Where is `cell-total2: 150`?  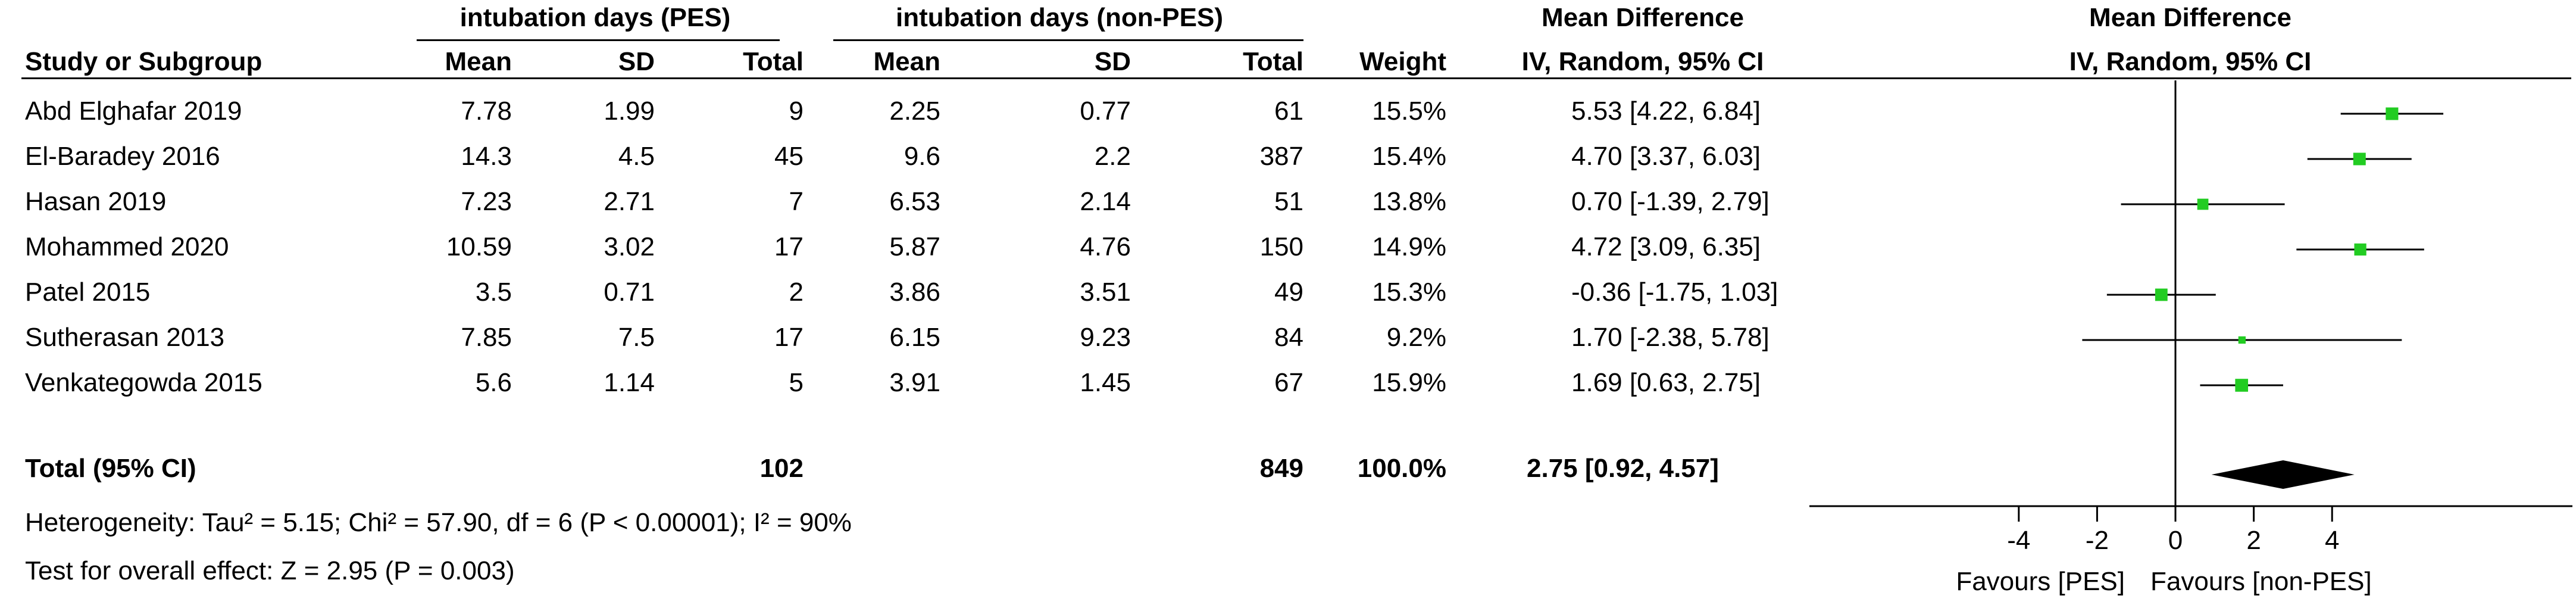
cell-total2: 150 is located at coordinates (1281, 247).